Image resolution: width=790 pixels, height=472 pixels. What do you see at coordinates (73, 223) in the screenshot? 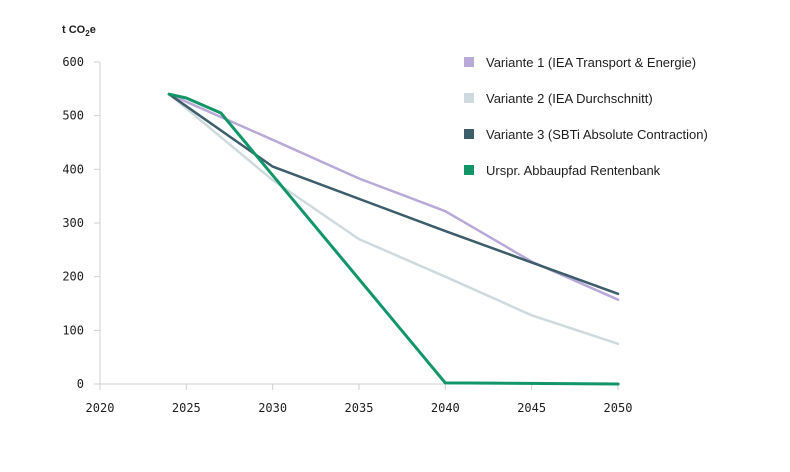
I see `y-tick-label: 300` at bounding box center [73, 223].